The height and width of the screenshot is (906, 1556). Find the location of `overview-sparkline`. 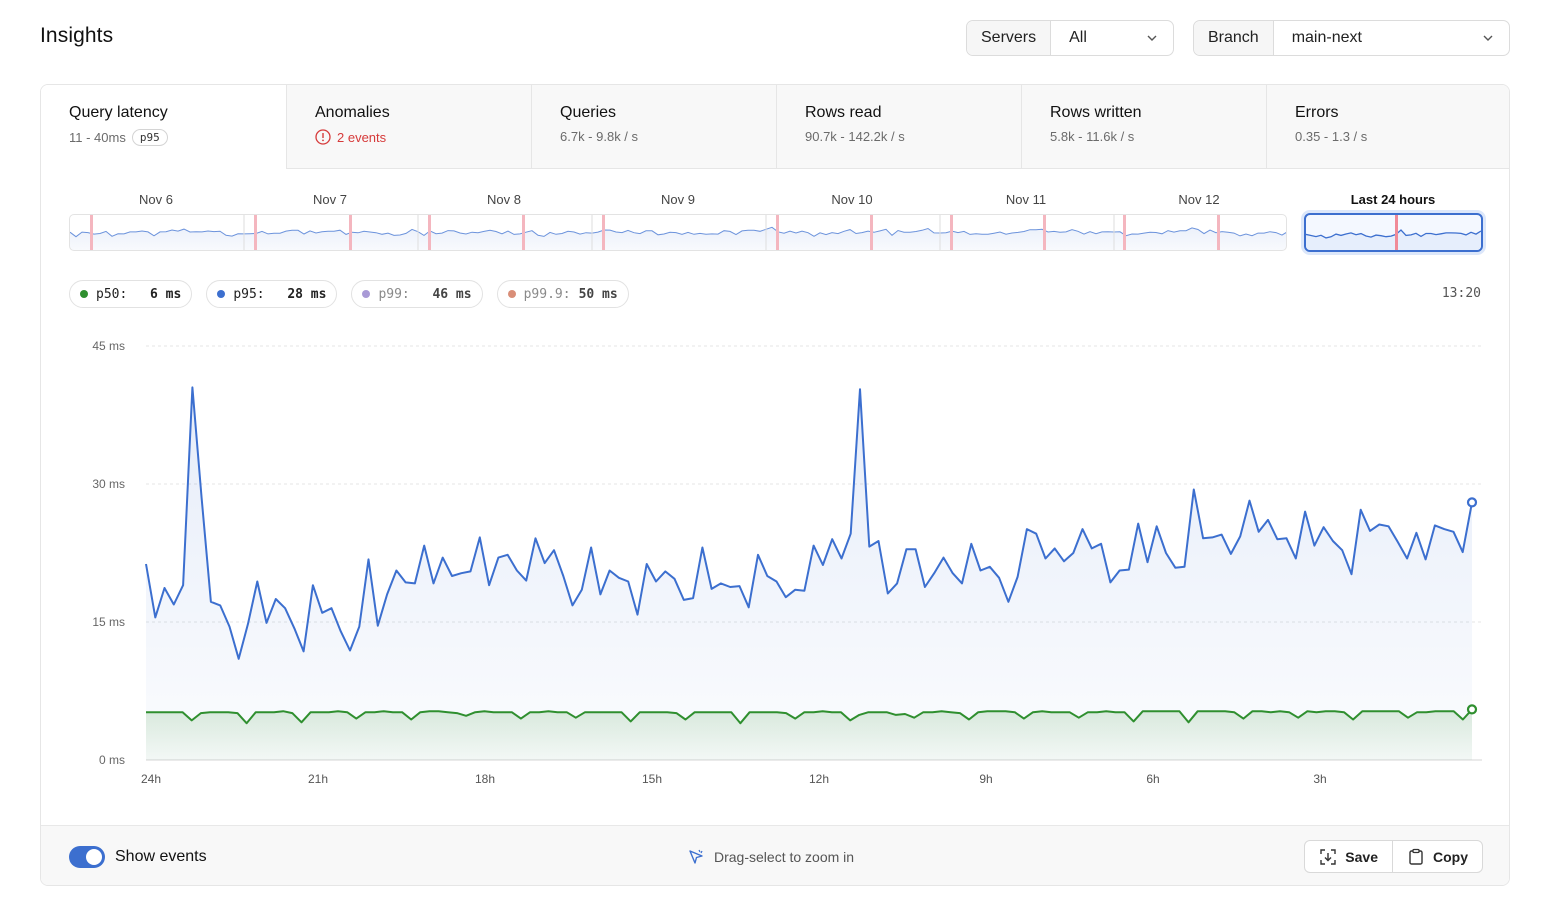

overview-sparkline is located at coordinates (678, 232).